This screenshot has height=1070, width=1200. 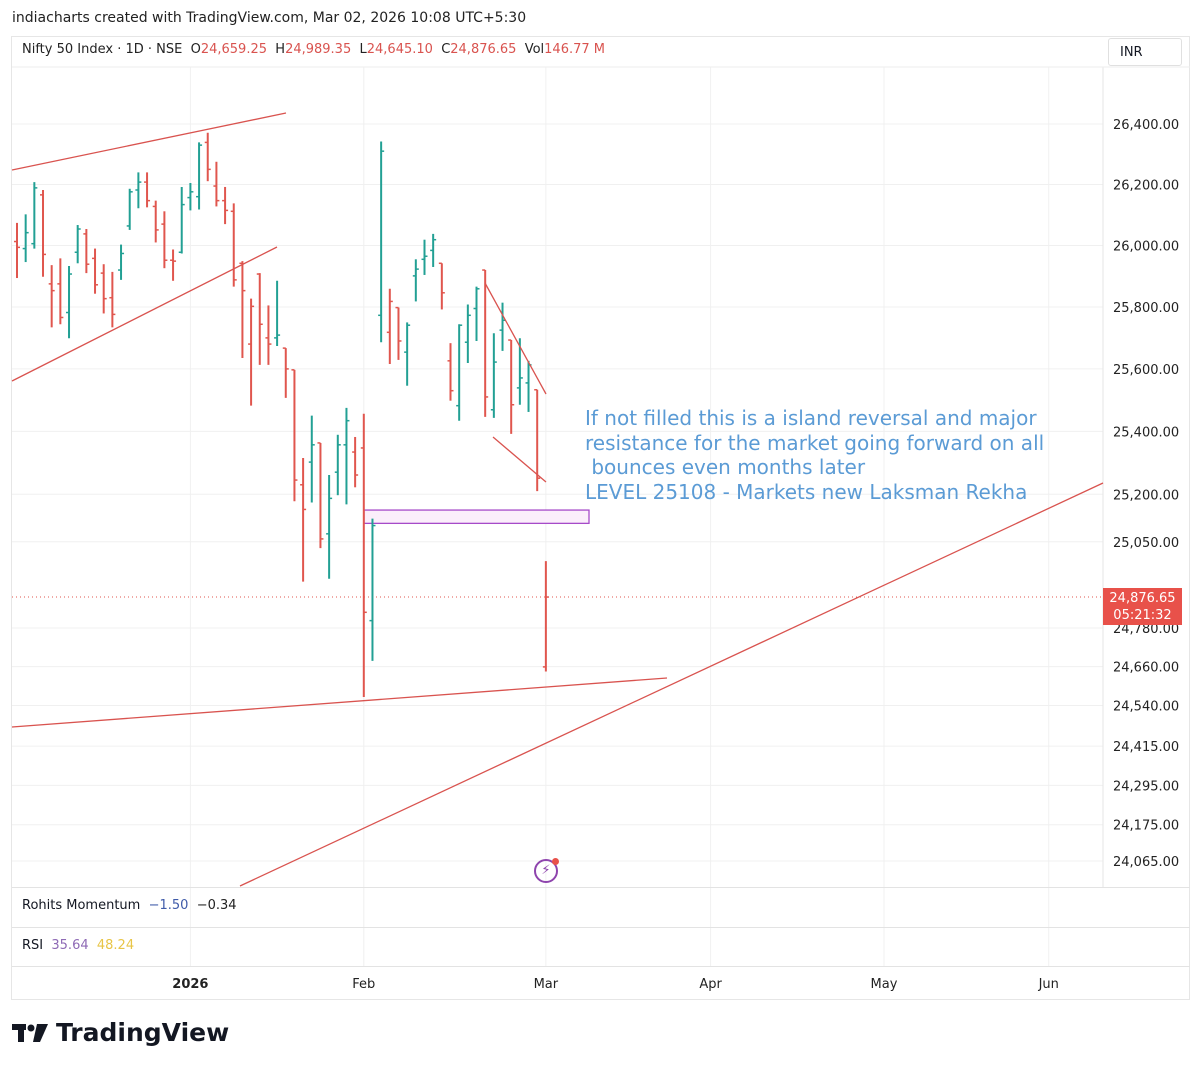 I want to click on y-tick-label: 25,600.00, so click(x=1146, y=370).